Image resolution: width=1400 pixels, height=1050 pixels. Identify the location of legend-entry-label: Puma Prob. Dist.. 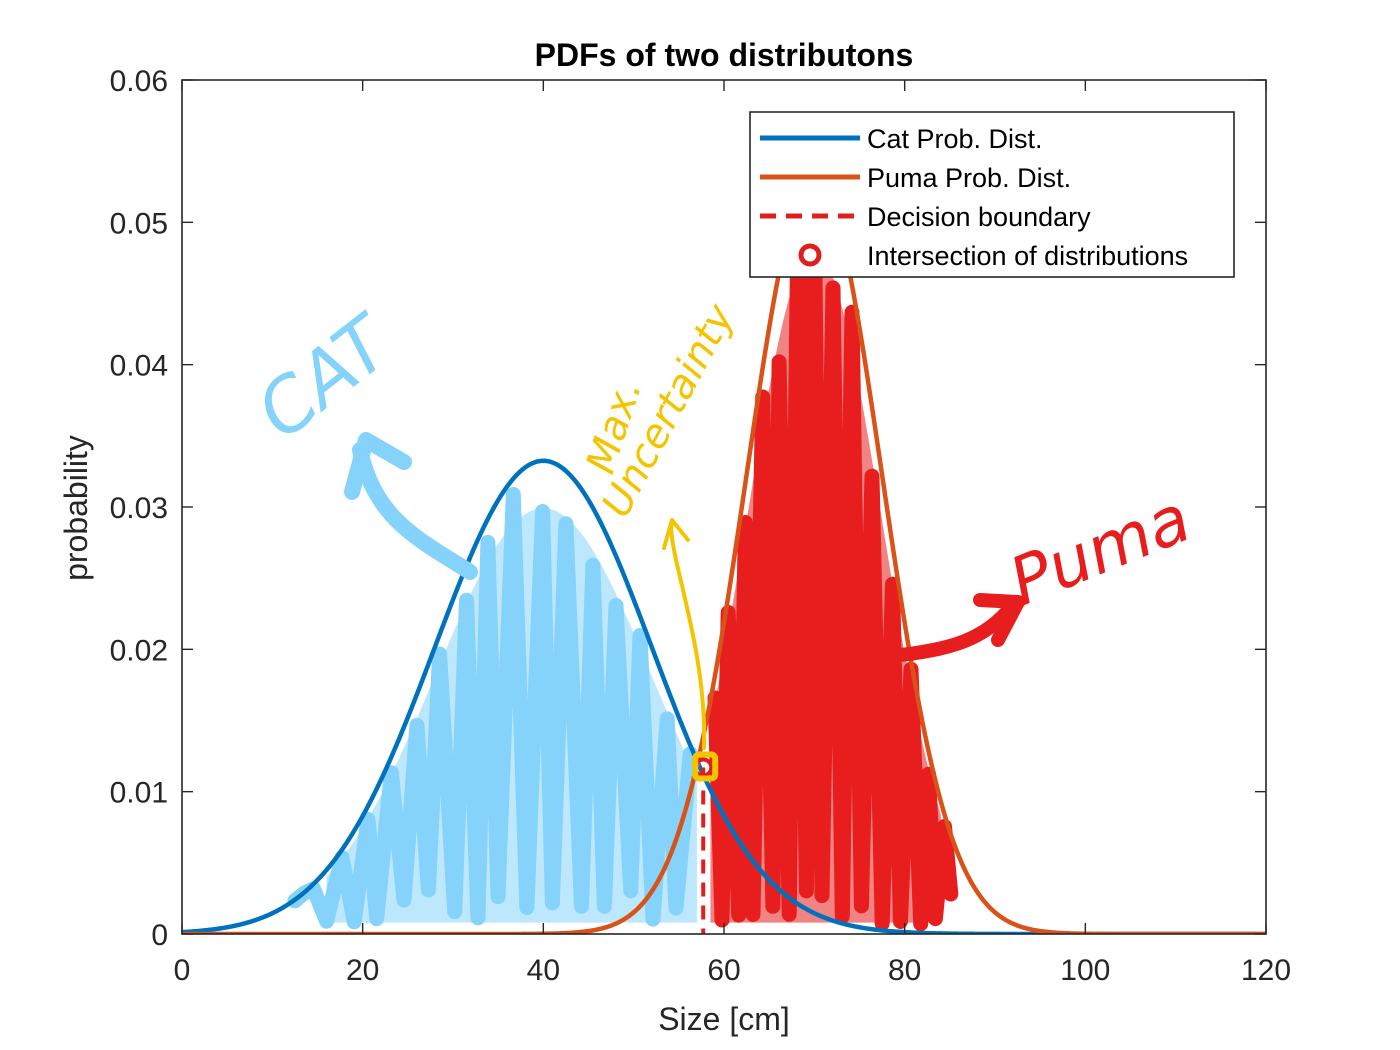
(969, 178).